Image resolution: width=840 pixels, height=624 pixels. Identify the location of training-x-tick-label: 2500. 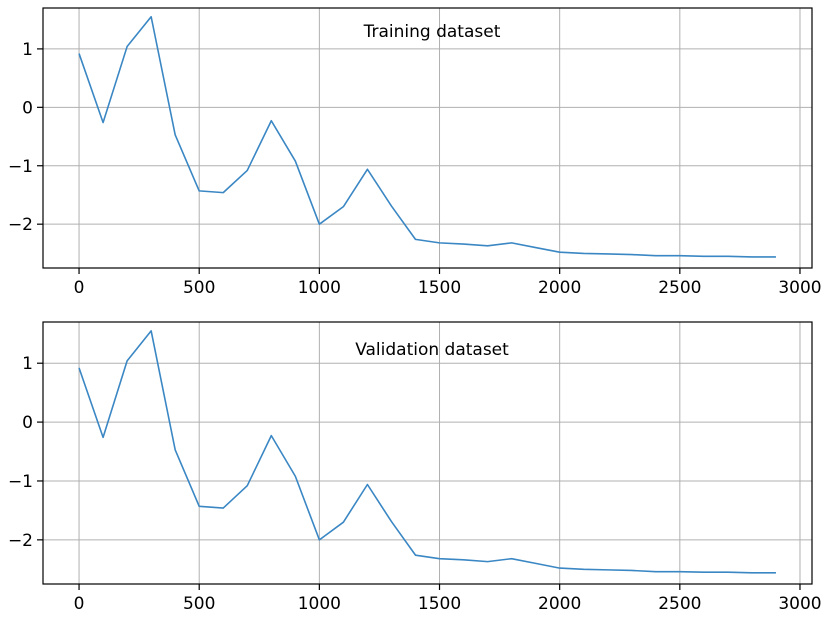
(679, 288).